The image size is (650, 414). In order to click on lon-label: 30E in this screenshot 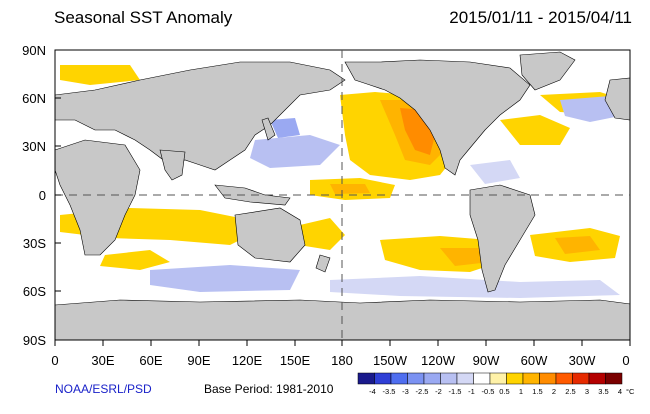, I will do `click(102, 360)`.